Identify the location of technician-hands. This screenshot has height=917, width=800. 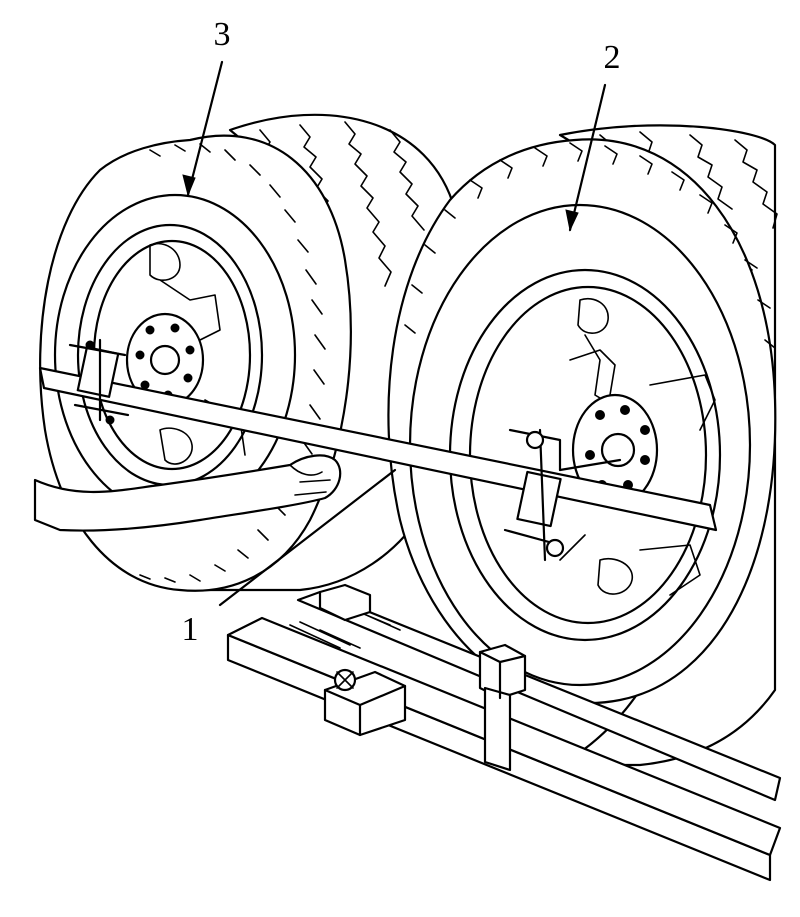
(187, 493).